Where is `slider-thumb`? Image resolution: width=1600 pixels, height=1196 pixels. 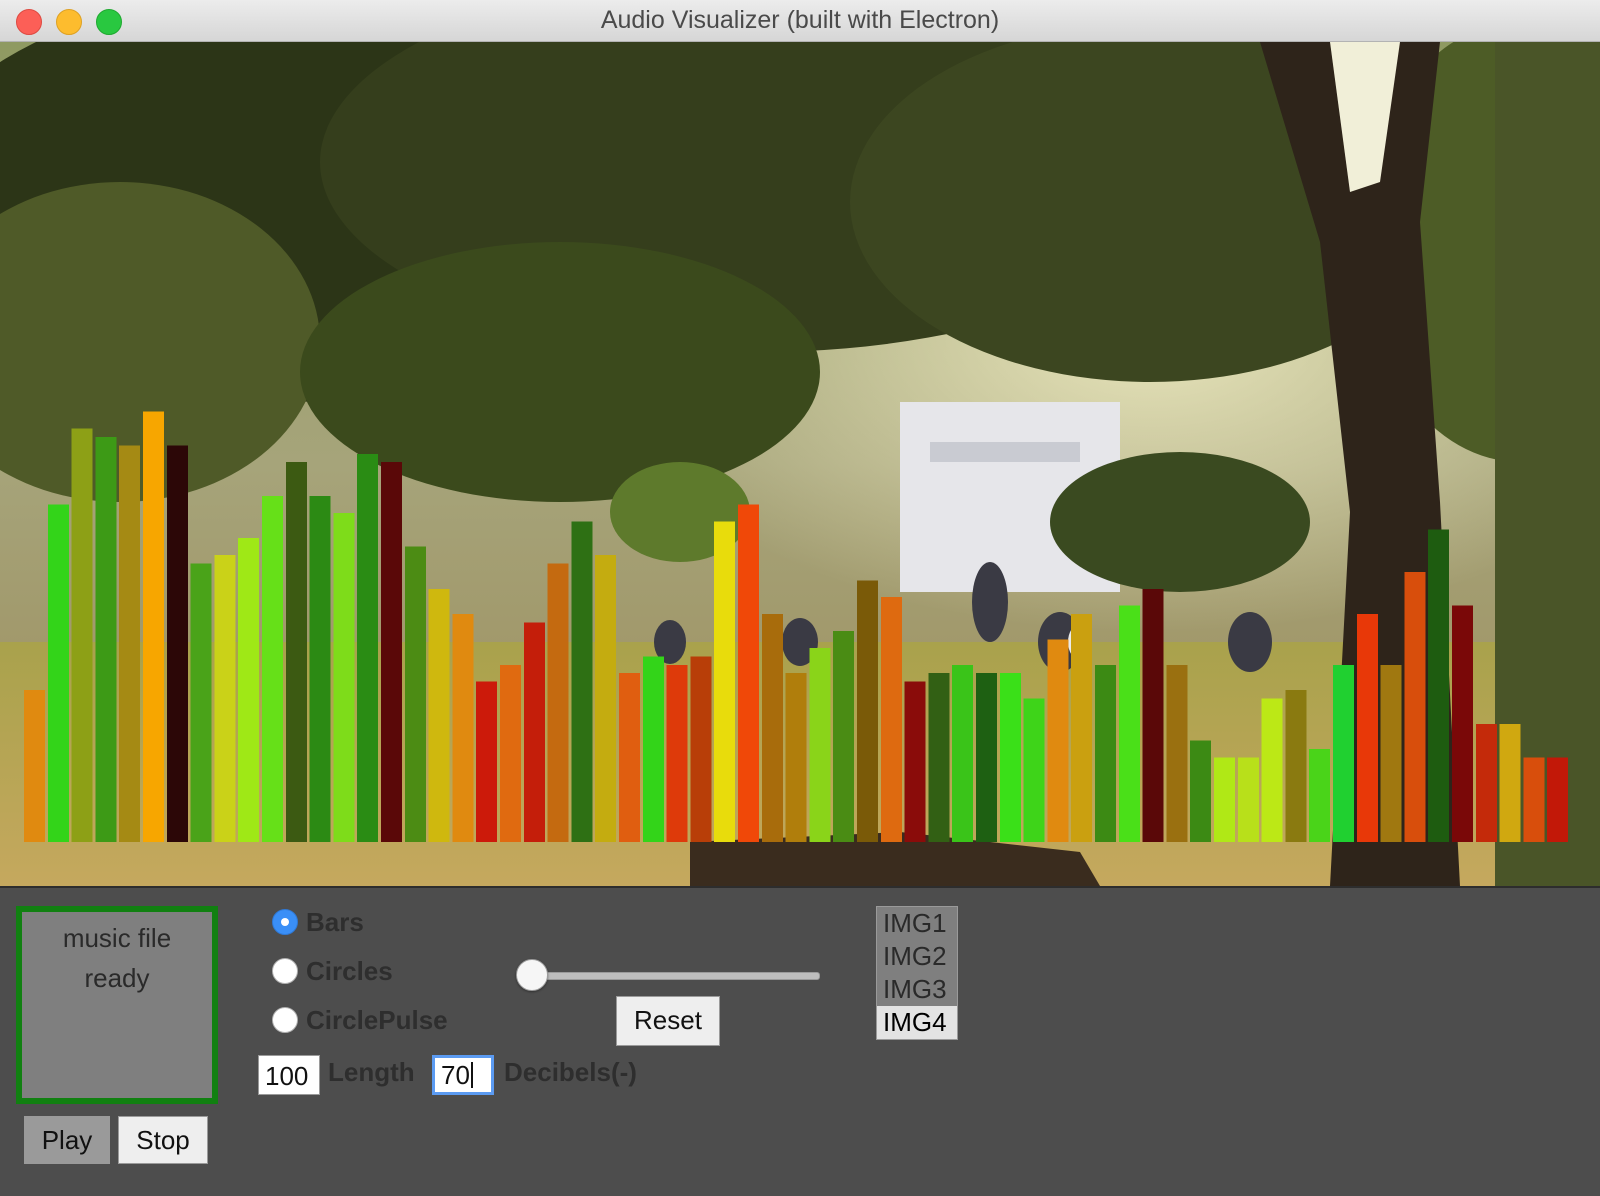
slider-thumb is located at coordinates (532, 975).